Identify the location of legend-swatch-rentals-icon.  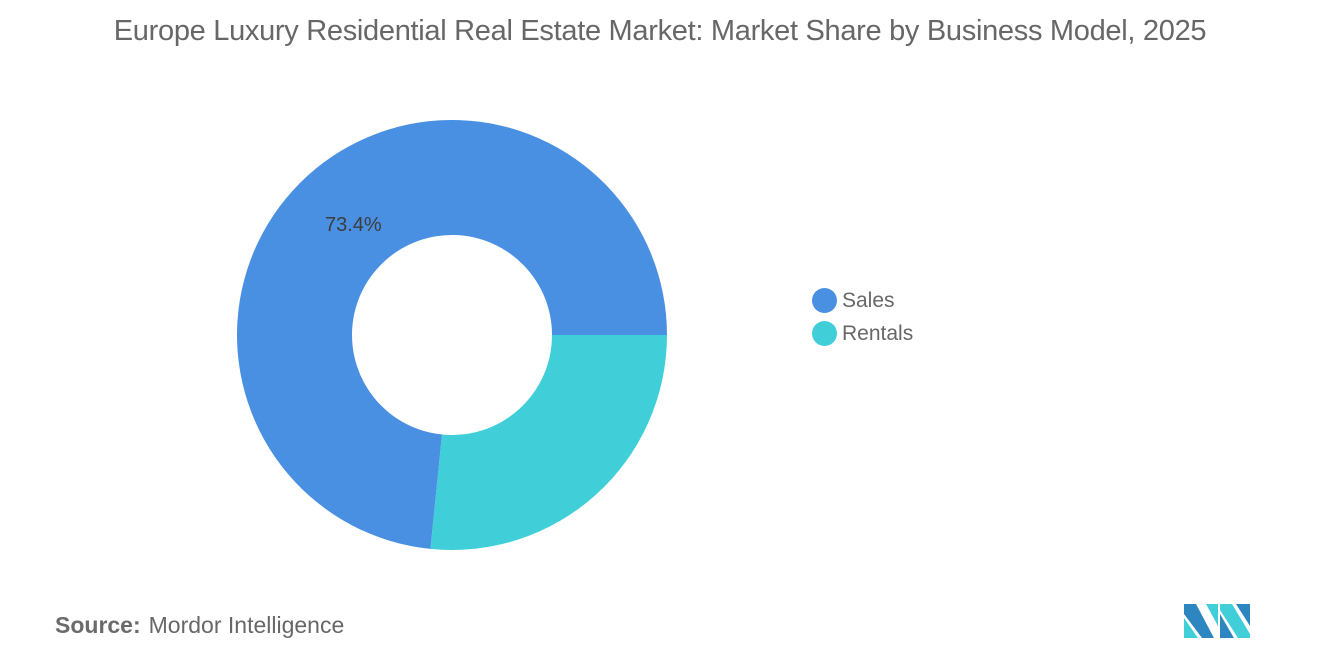
(824, 333).